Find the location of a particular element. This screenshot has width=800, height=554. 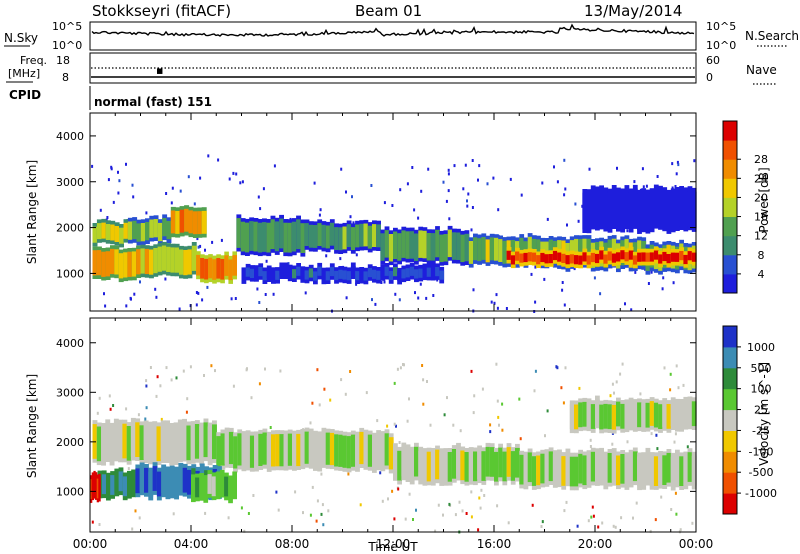

colorbar-tick-label: -100 is located at coordinates (761, 451).